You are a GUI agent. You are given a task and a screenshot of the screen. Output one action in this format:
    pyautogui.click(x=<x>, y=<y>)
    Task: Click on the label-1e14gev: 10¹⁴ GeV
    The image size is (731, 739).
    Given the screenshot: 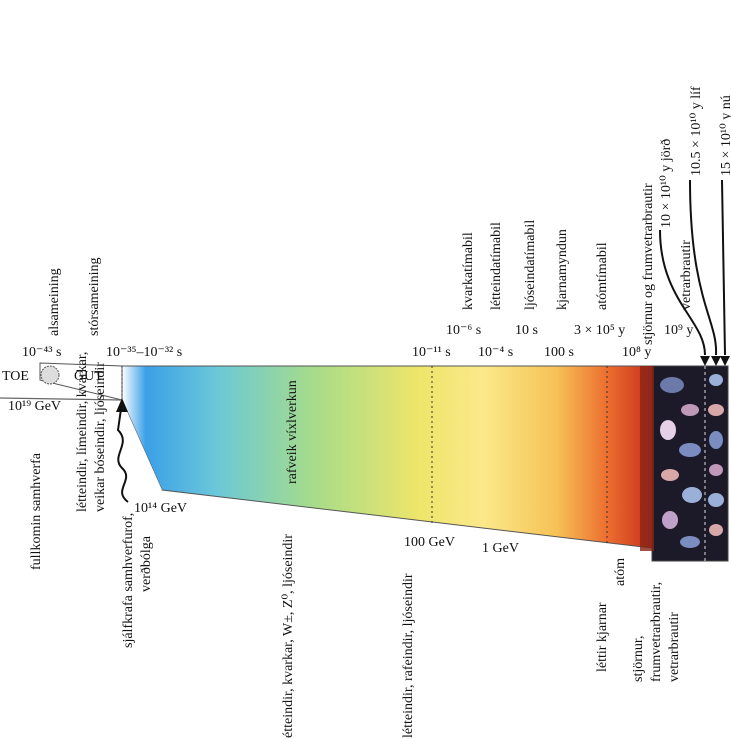 What is the action you would take?
    pyautogui.click(x=160, y=508)
    